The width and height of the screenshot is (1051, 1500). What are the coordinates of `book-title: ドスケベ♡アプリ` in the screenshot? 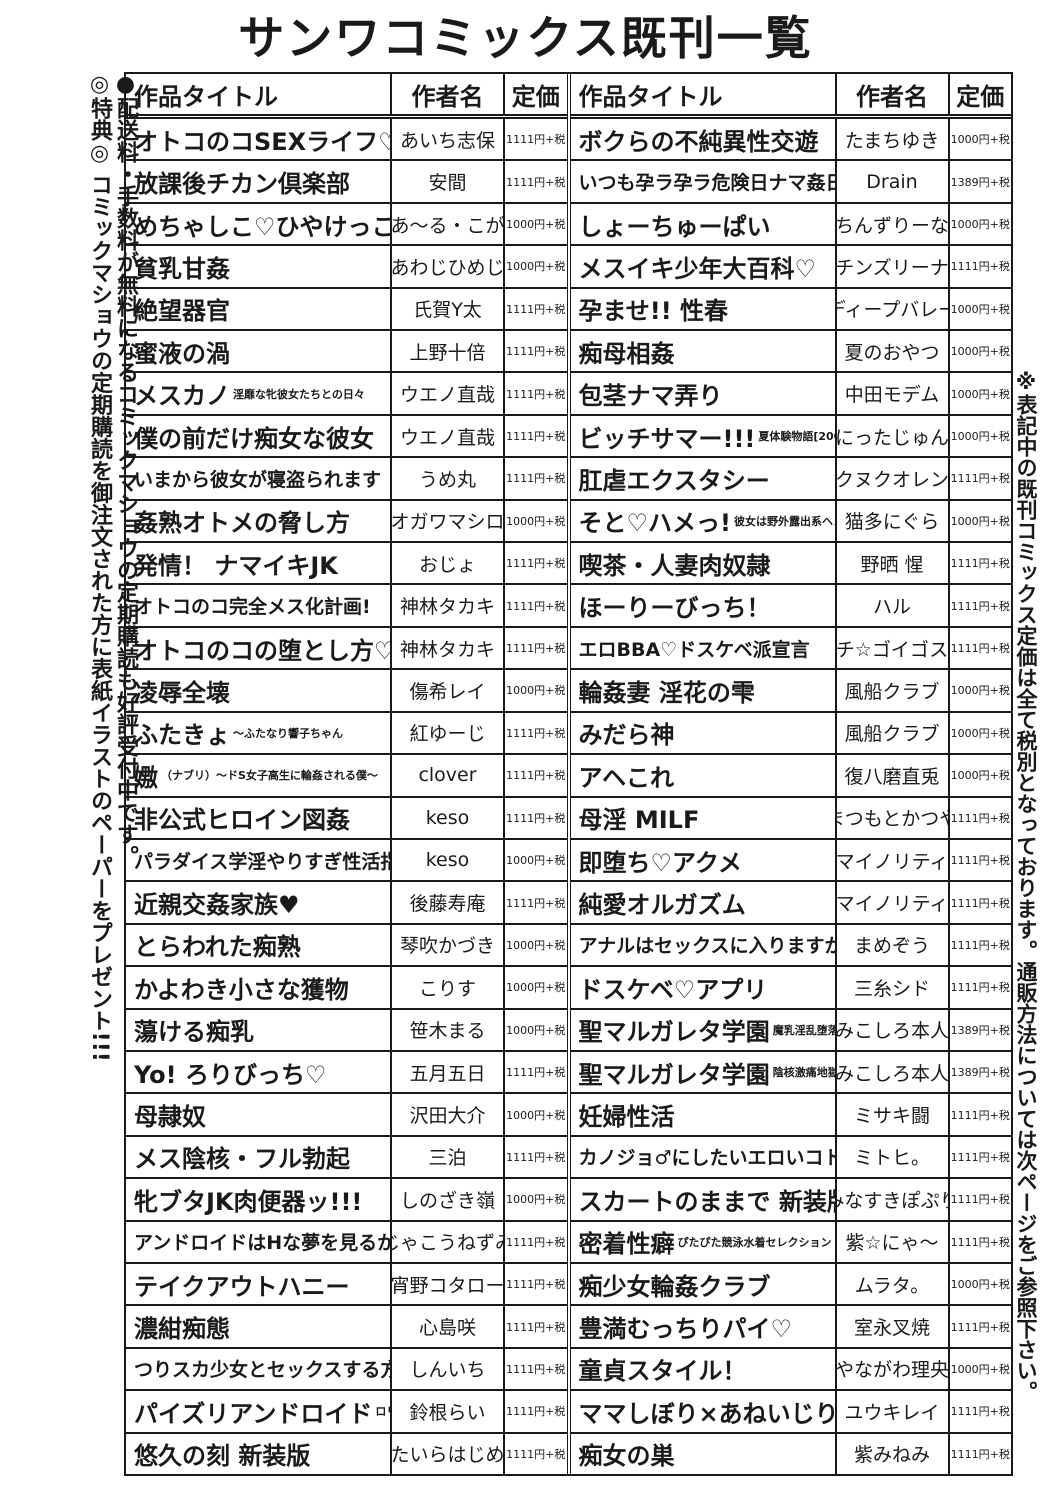 It's located at (673, 989).